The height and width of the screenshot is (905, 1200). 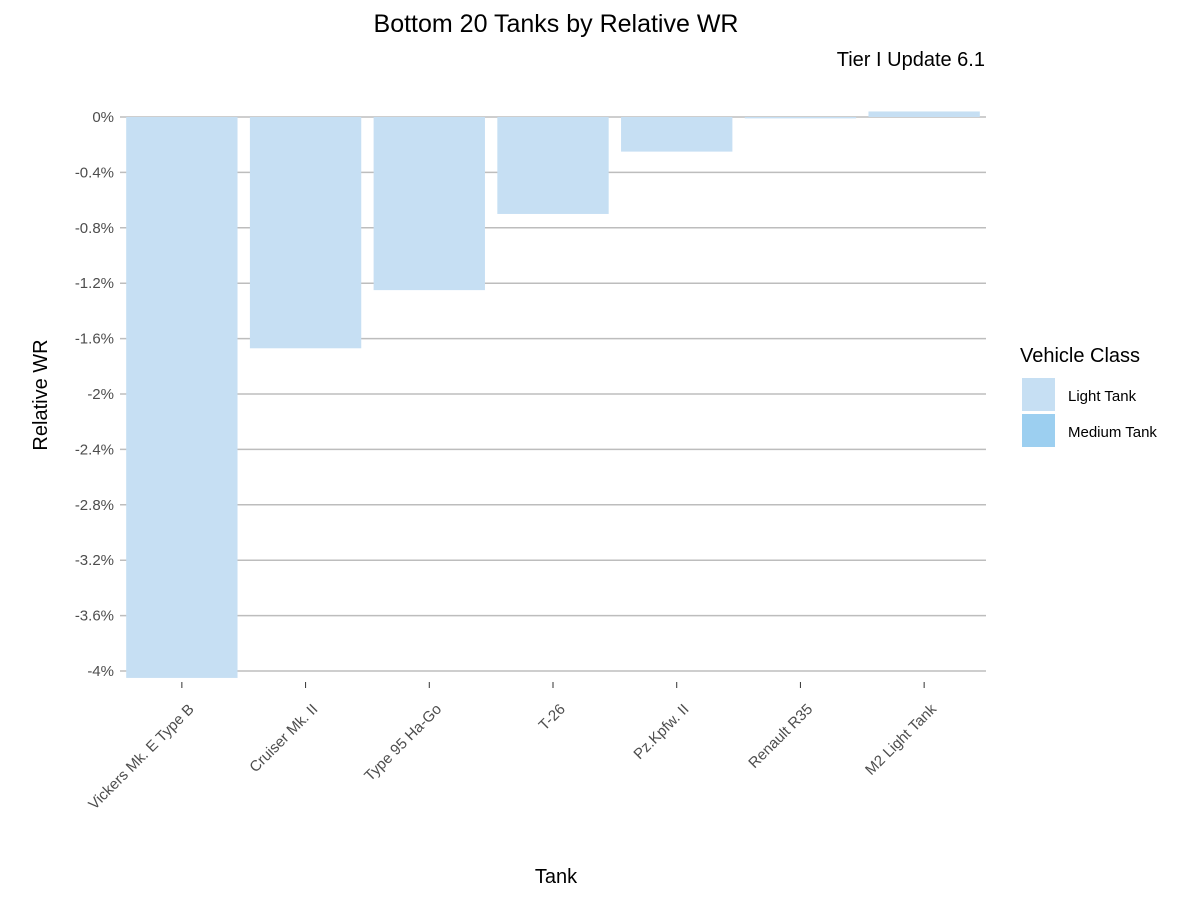 What do you see at coordinates (911, 60) in the screenshot?
I see `chart-subtitle: Tier I Update 6.1` at bounding box center [911, 60].